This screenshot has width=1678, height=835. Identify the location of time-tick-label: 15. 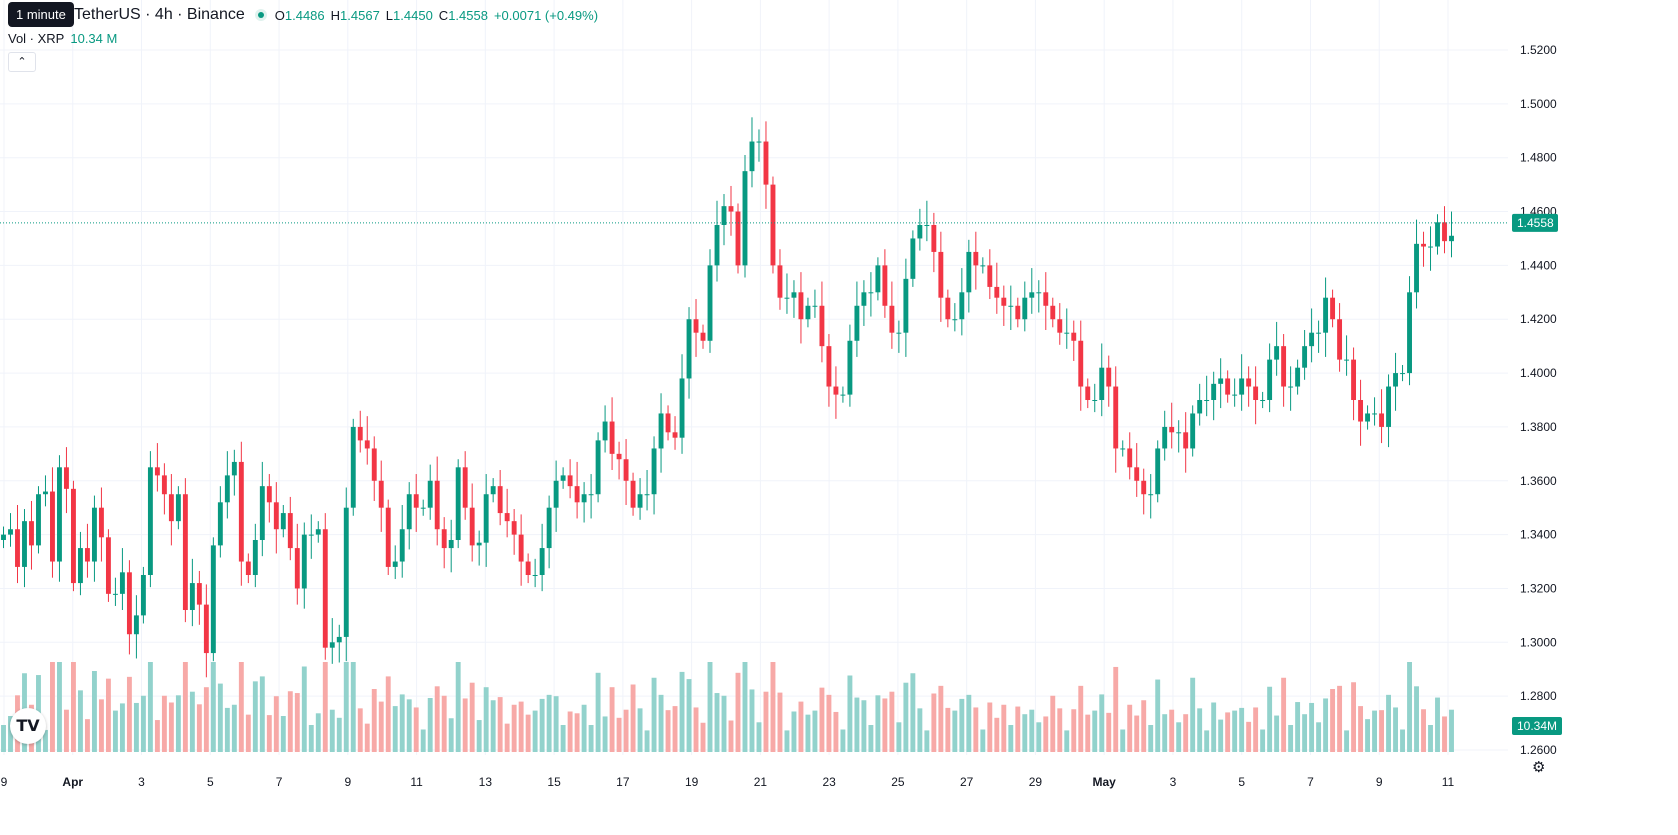
(554, 782).